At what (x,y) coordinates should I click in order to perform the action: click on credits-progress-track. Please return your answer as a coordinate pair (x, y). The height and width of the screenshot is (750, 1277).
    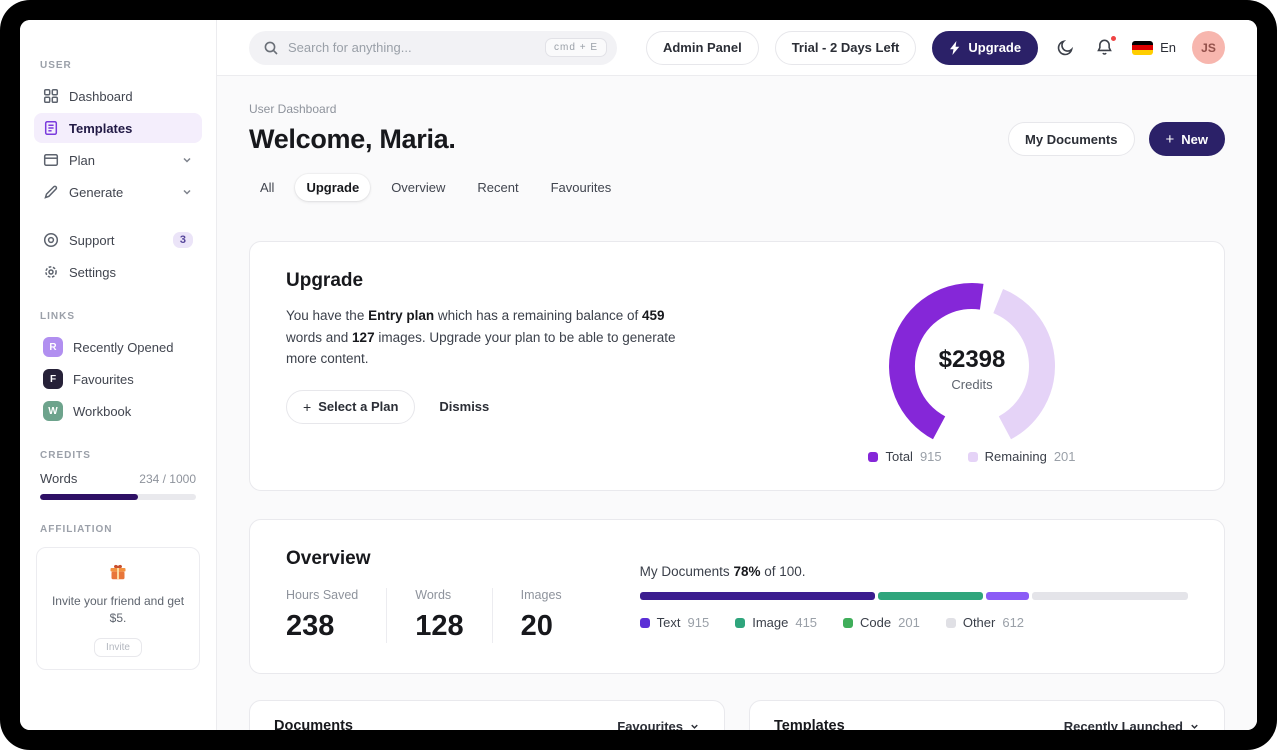
    Looking at the image, I should click on (118, 497).